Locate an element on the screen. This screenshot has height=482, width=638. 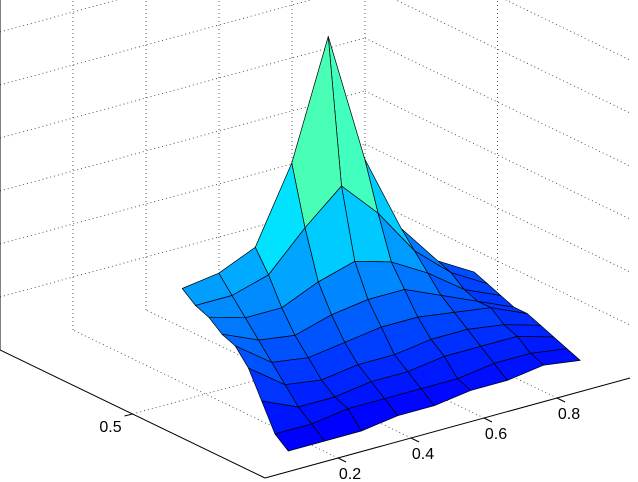
x-axis is located at coordinates (447, 428).